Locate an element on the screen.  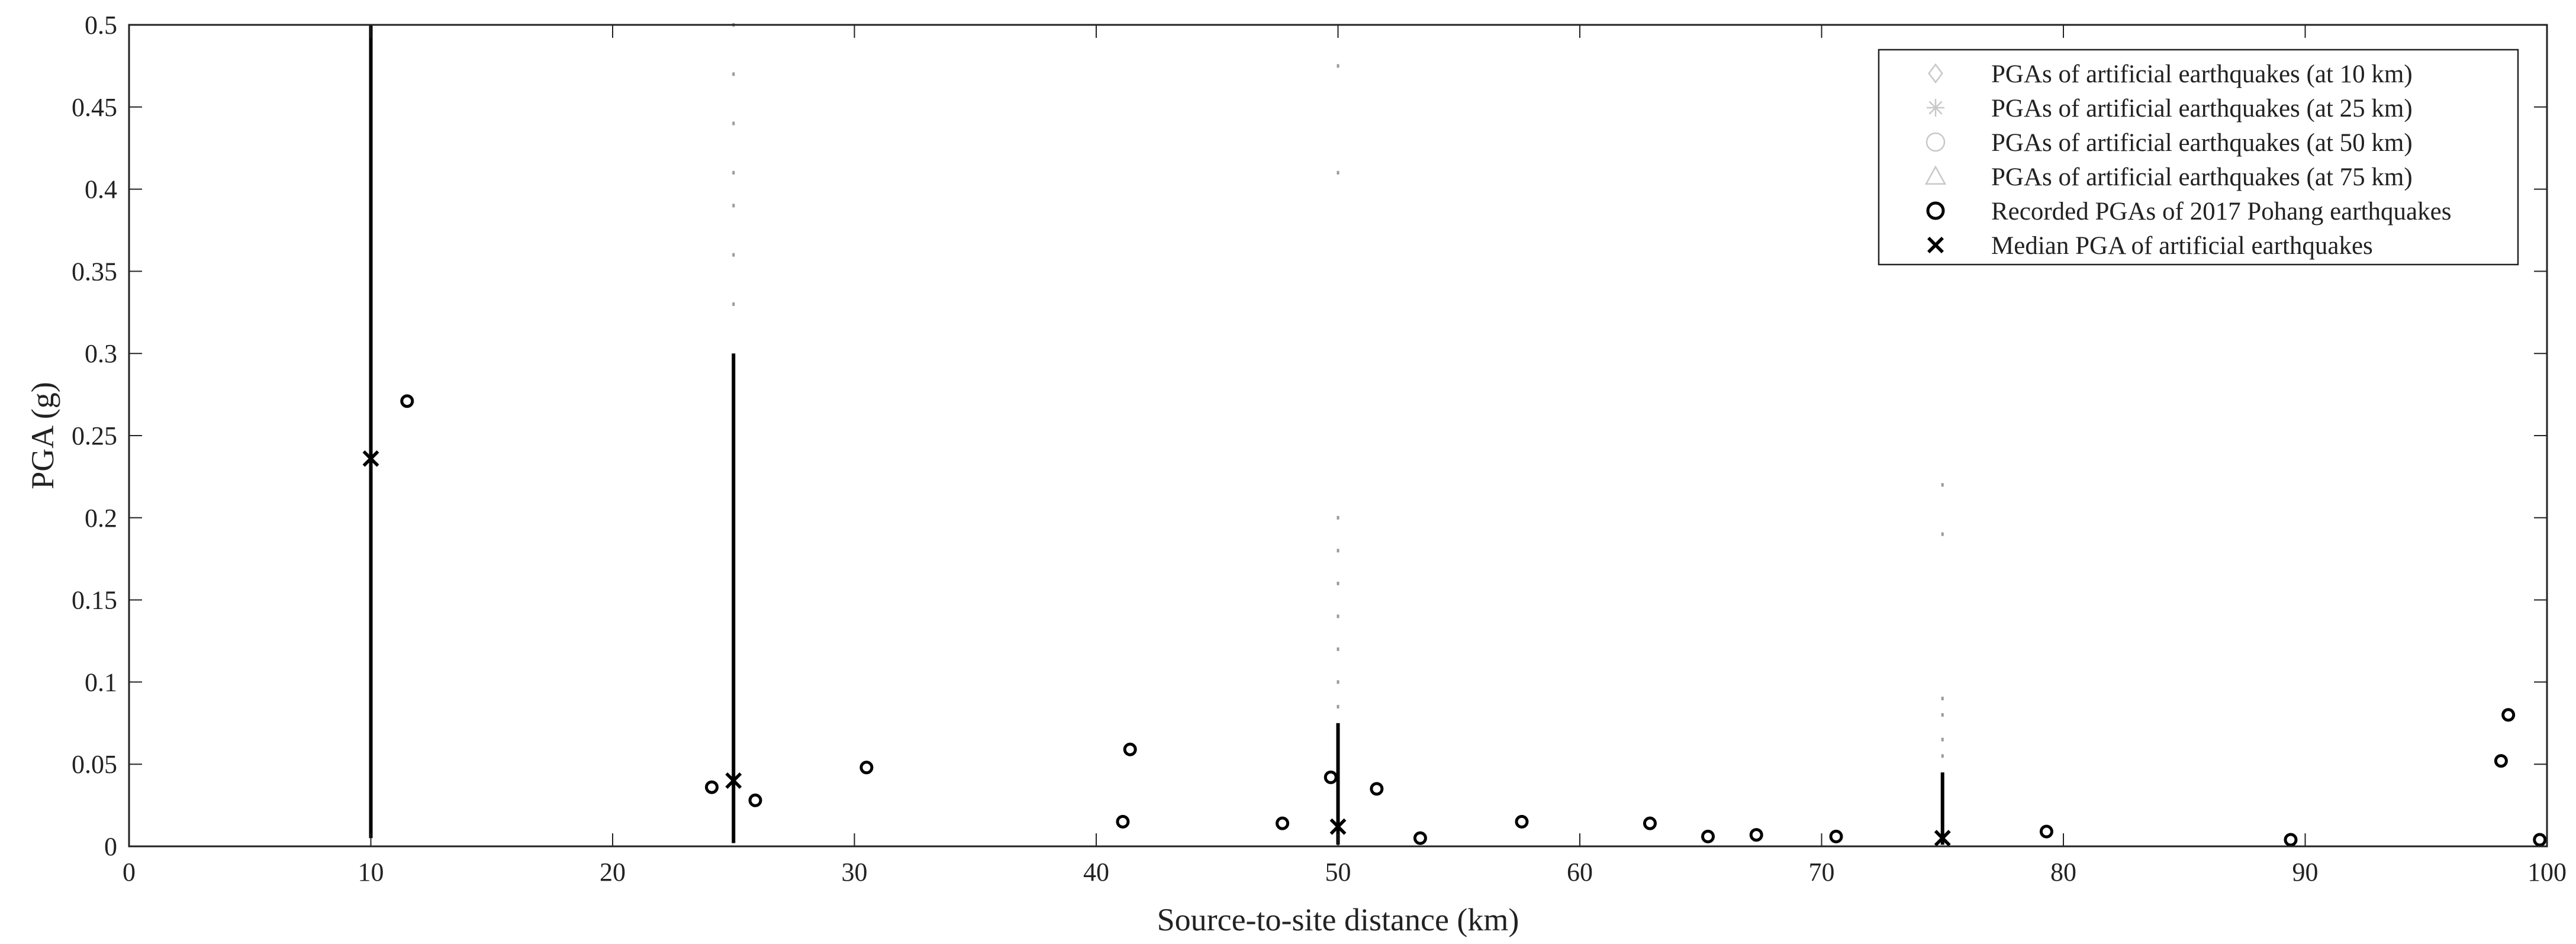
x-tick-label: 0 is located at coordinates (129, 872).